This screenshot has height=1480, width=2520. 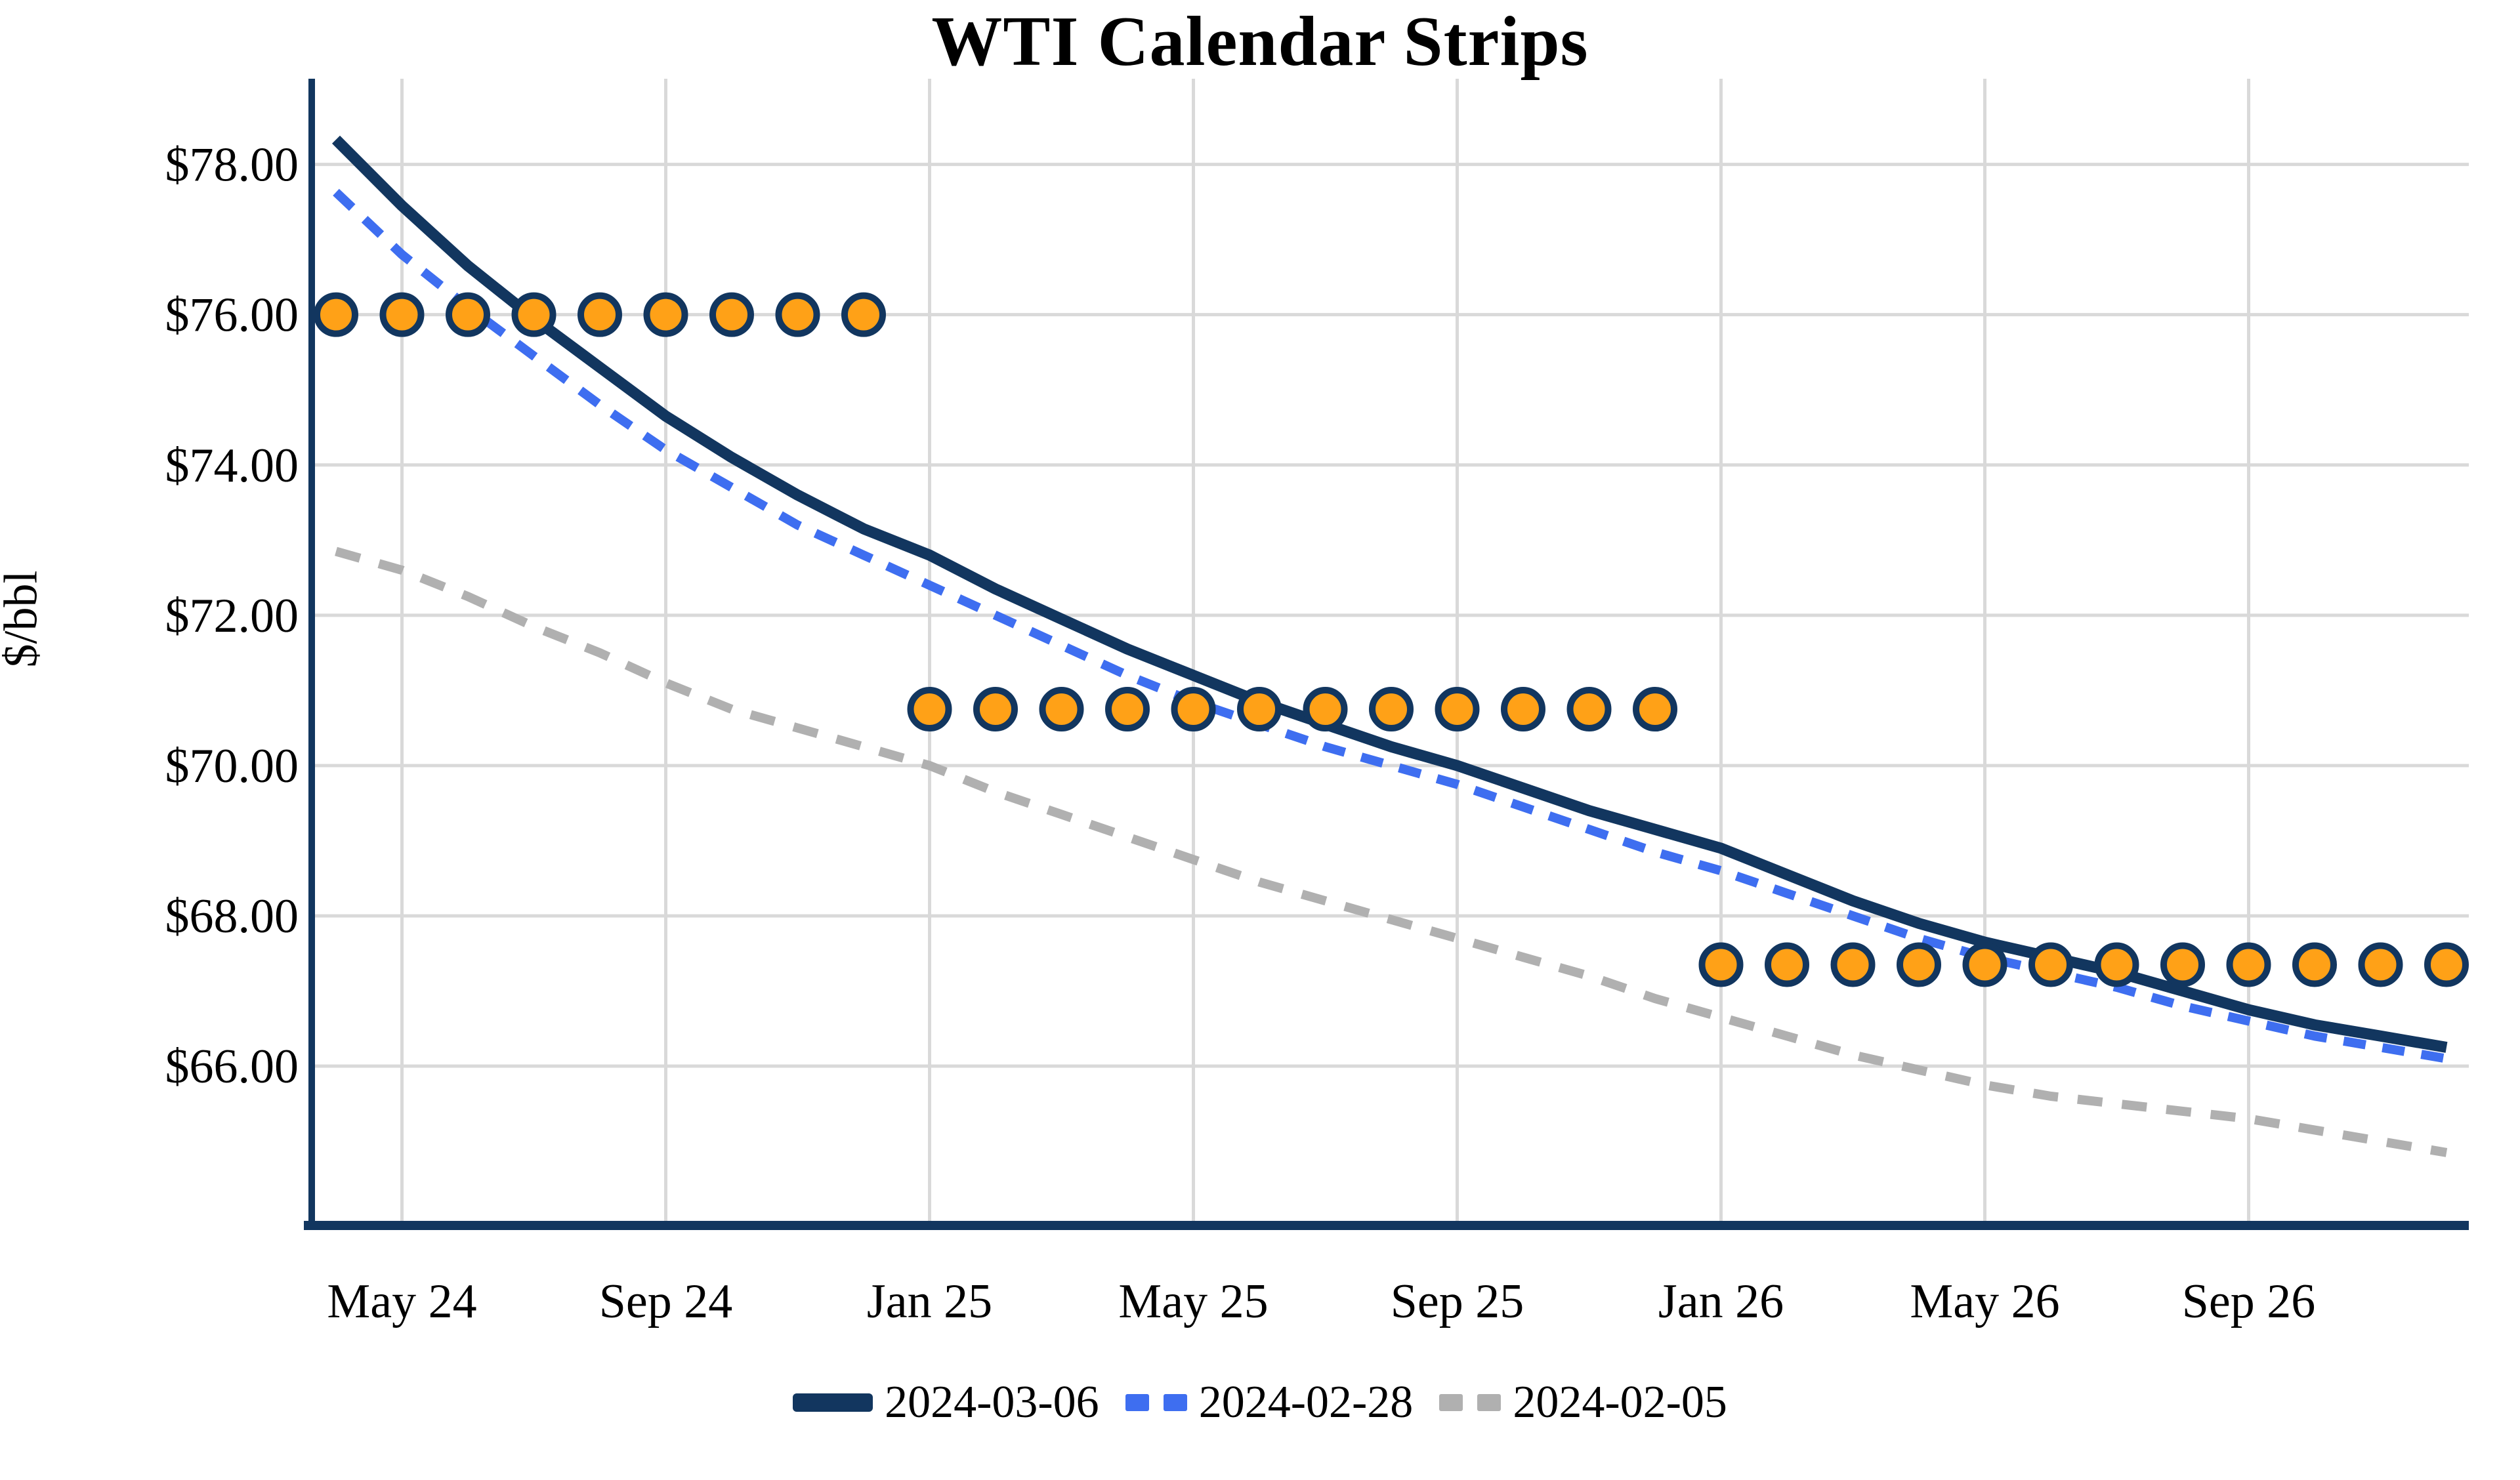 I want to click on y-tick-label: $68.00, so click(x=232, y=916).